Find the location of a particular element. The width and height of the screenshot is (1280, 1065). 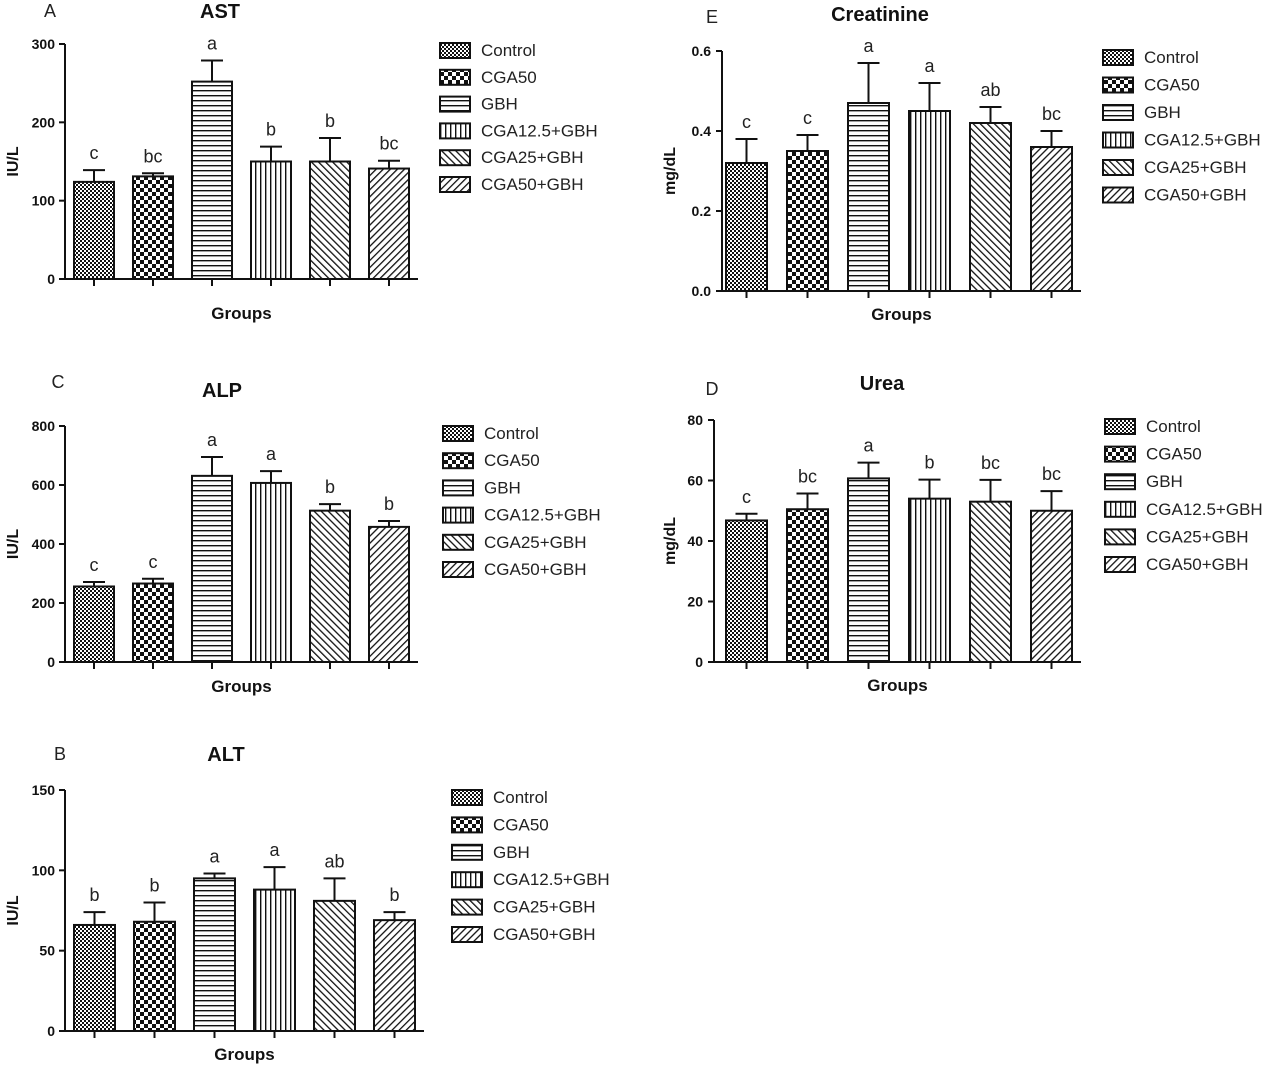

y-tick-label: 400 is located at coordinates (44, 544).